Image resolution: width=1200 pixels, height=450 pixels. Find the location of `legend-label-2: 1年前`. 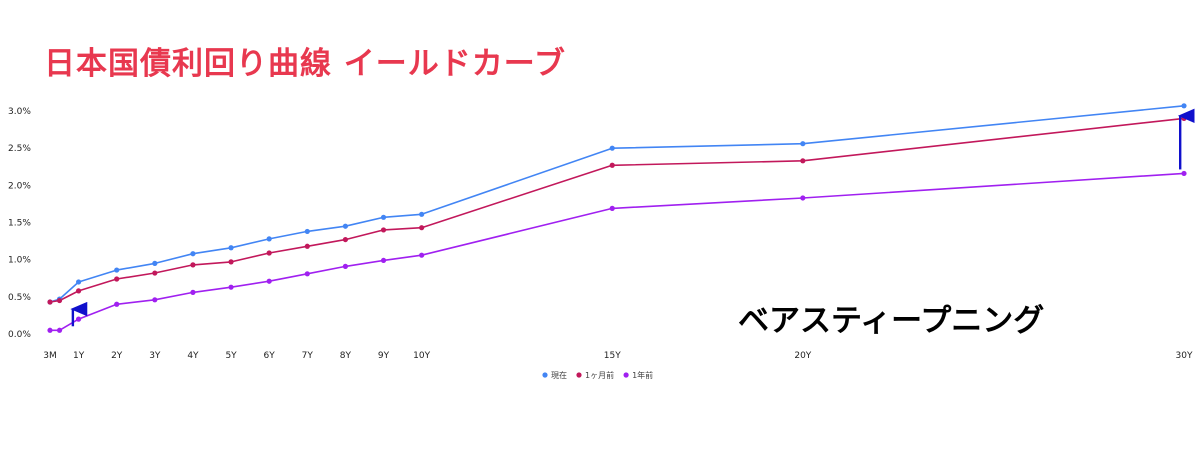

legend-label-2: 1年前 is located at coordinates (642, 375).